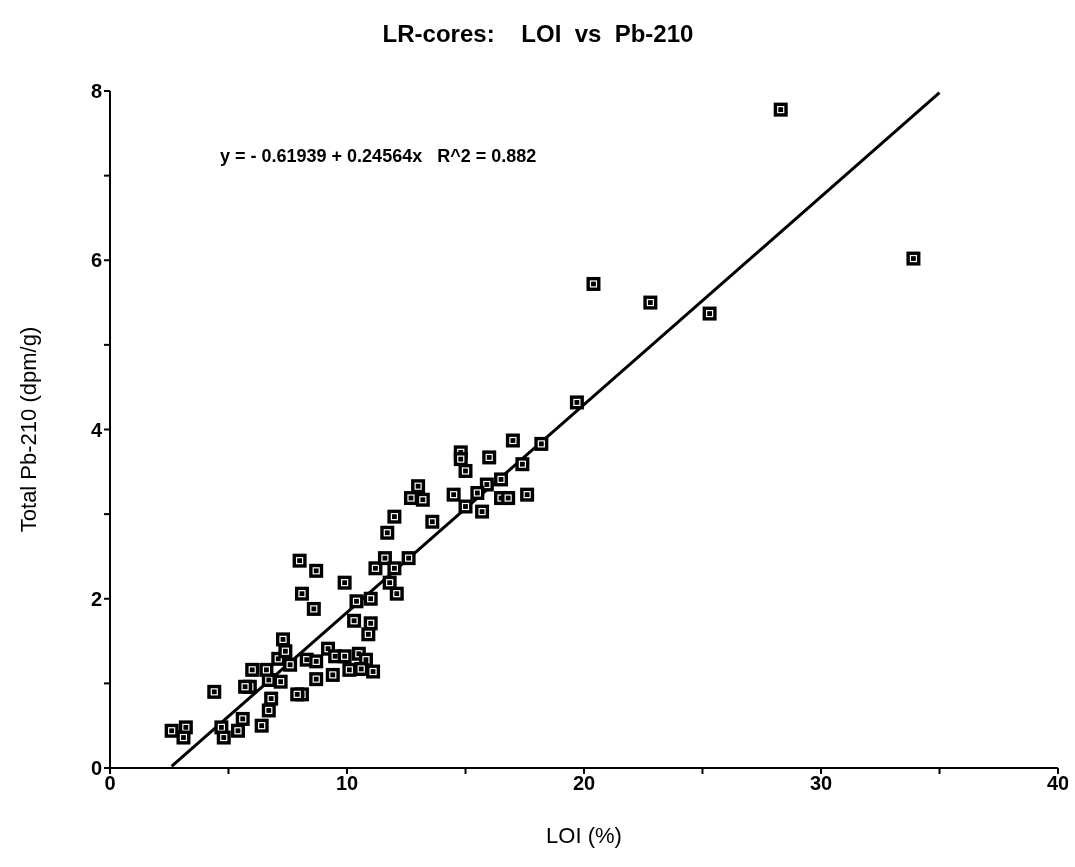  Describe the element at coordinates (1058, 783) in the screenshot. I see `x-tick-label: 40` at that location.